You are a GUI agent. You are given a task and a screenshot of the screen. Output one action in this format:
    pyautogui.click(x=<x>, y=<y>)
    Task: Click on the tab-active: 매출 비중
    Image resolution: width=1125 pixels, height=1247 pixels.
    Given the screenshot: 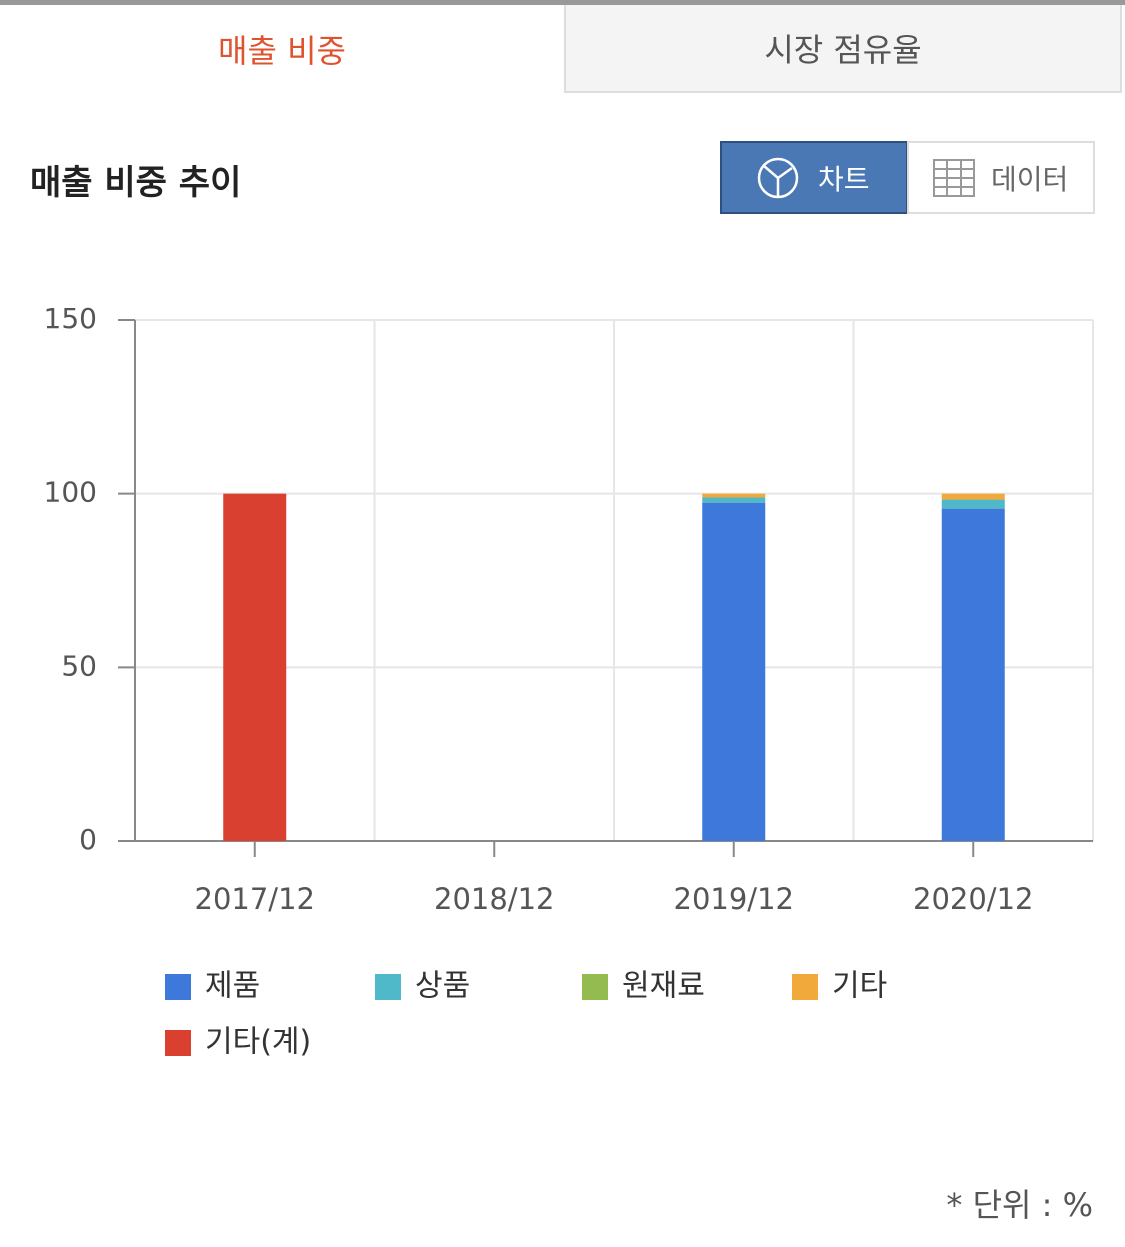 What is the action you would take?
    pyautogui.click(x=282, y=49)
    